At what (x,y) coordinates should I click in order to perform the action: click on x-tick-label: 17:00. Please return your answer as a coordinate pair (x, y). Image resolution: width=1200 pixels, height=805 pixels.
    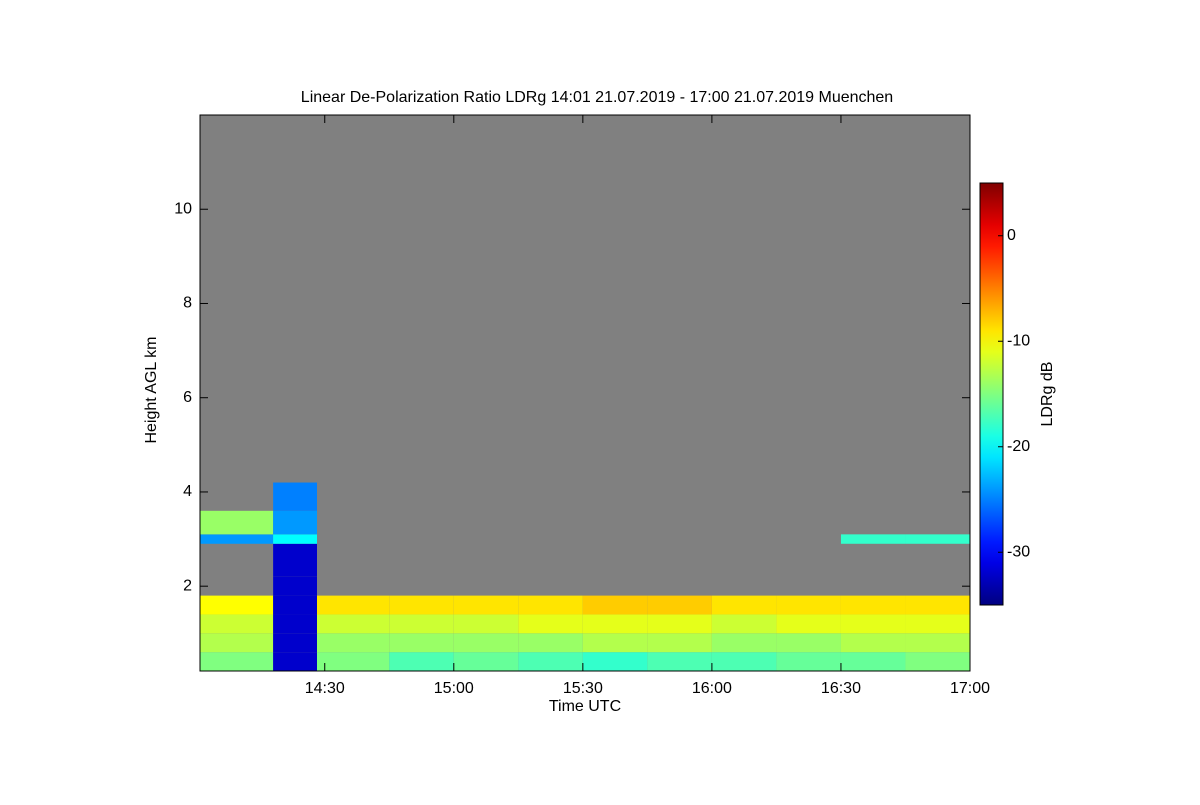
    Looking at the image, I should click on (970, 688).